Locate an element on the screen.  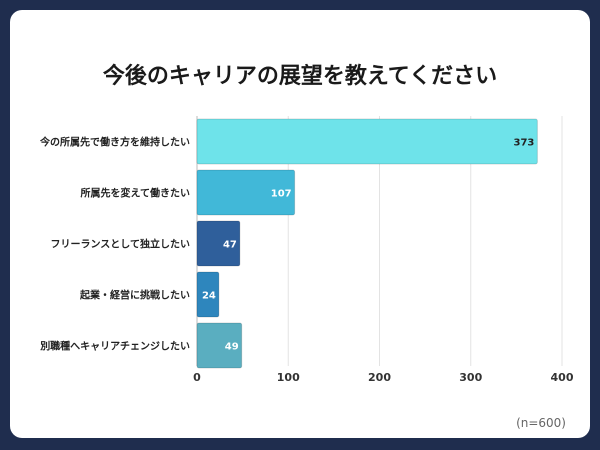
category-label: 別職種へキャリアチェンジしたい is located at coordinates (114, 346).